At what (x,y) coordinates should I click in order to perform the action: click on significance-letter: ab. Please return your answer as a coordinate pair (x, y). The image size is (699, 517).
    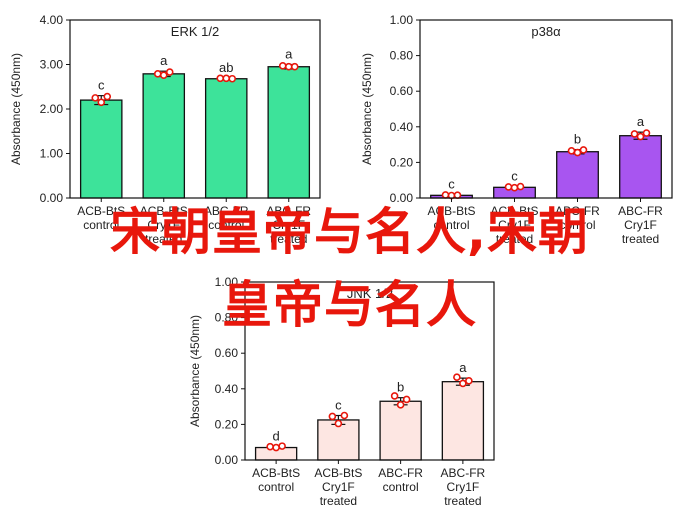
    Looking at the image, I should click on (226, 67).